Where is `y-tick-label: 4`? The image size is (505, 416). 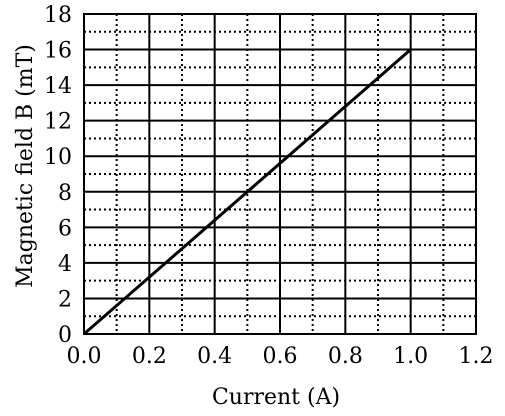
y-tick-label: 4 is located at coordinates (65, 264).